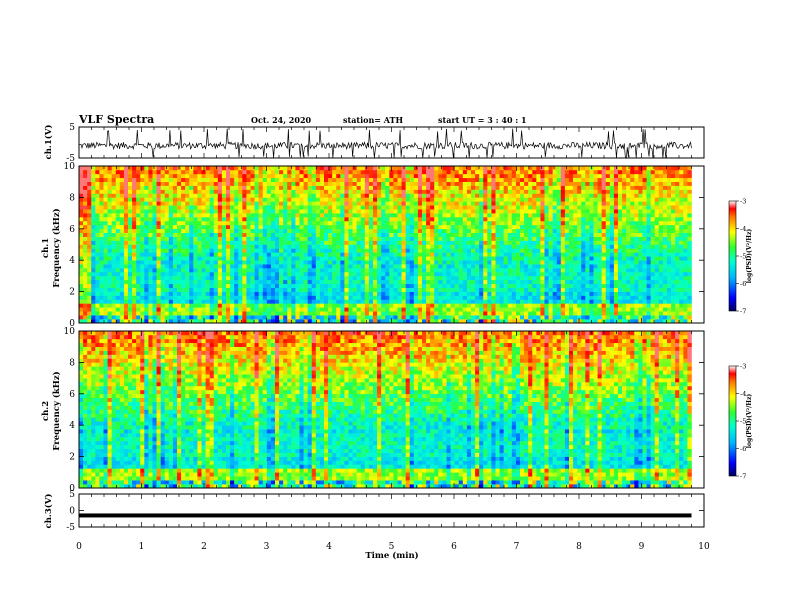 This screenshot has height=612, width=792. I want to click on ch1-spectrogram-colorbar-tick-4: -7, so click(743, 312).